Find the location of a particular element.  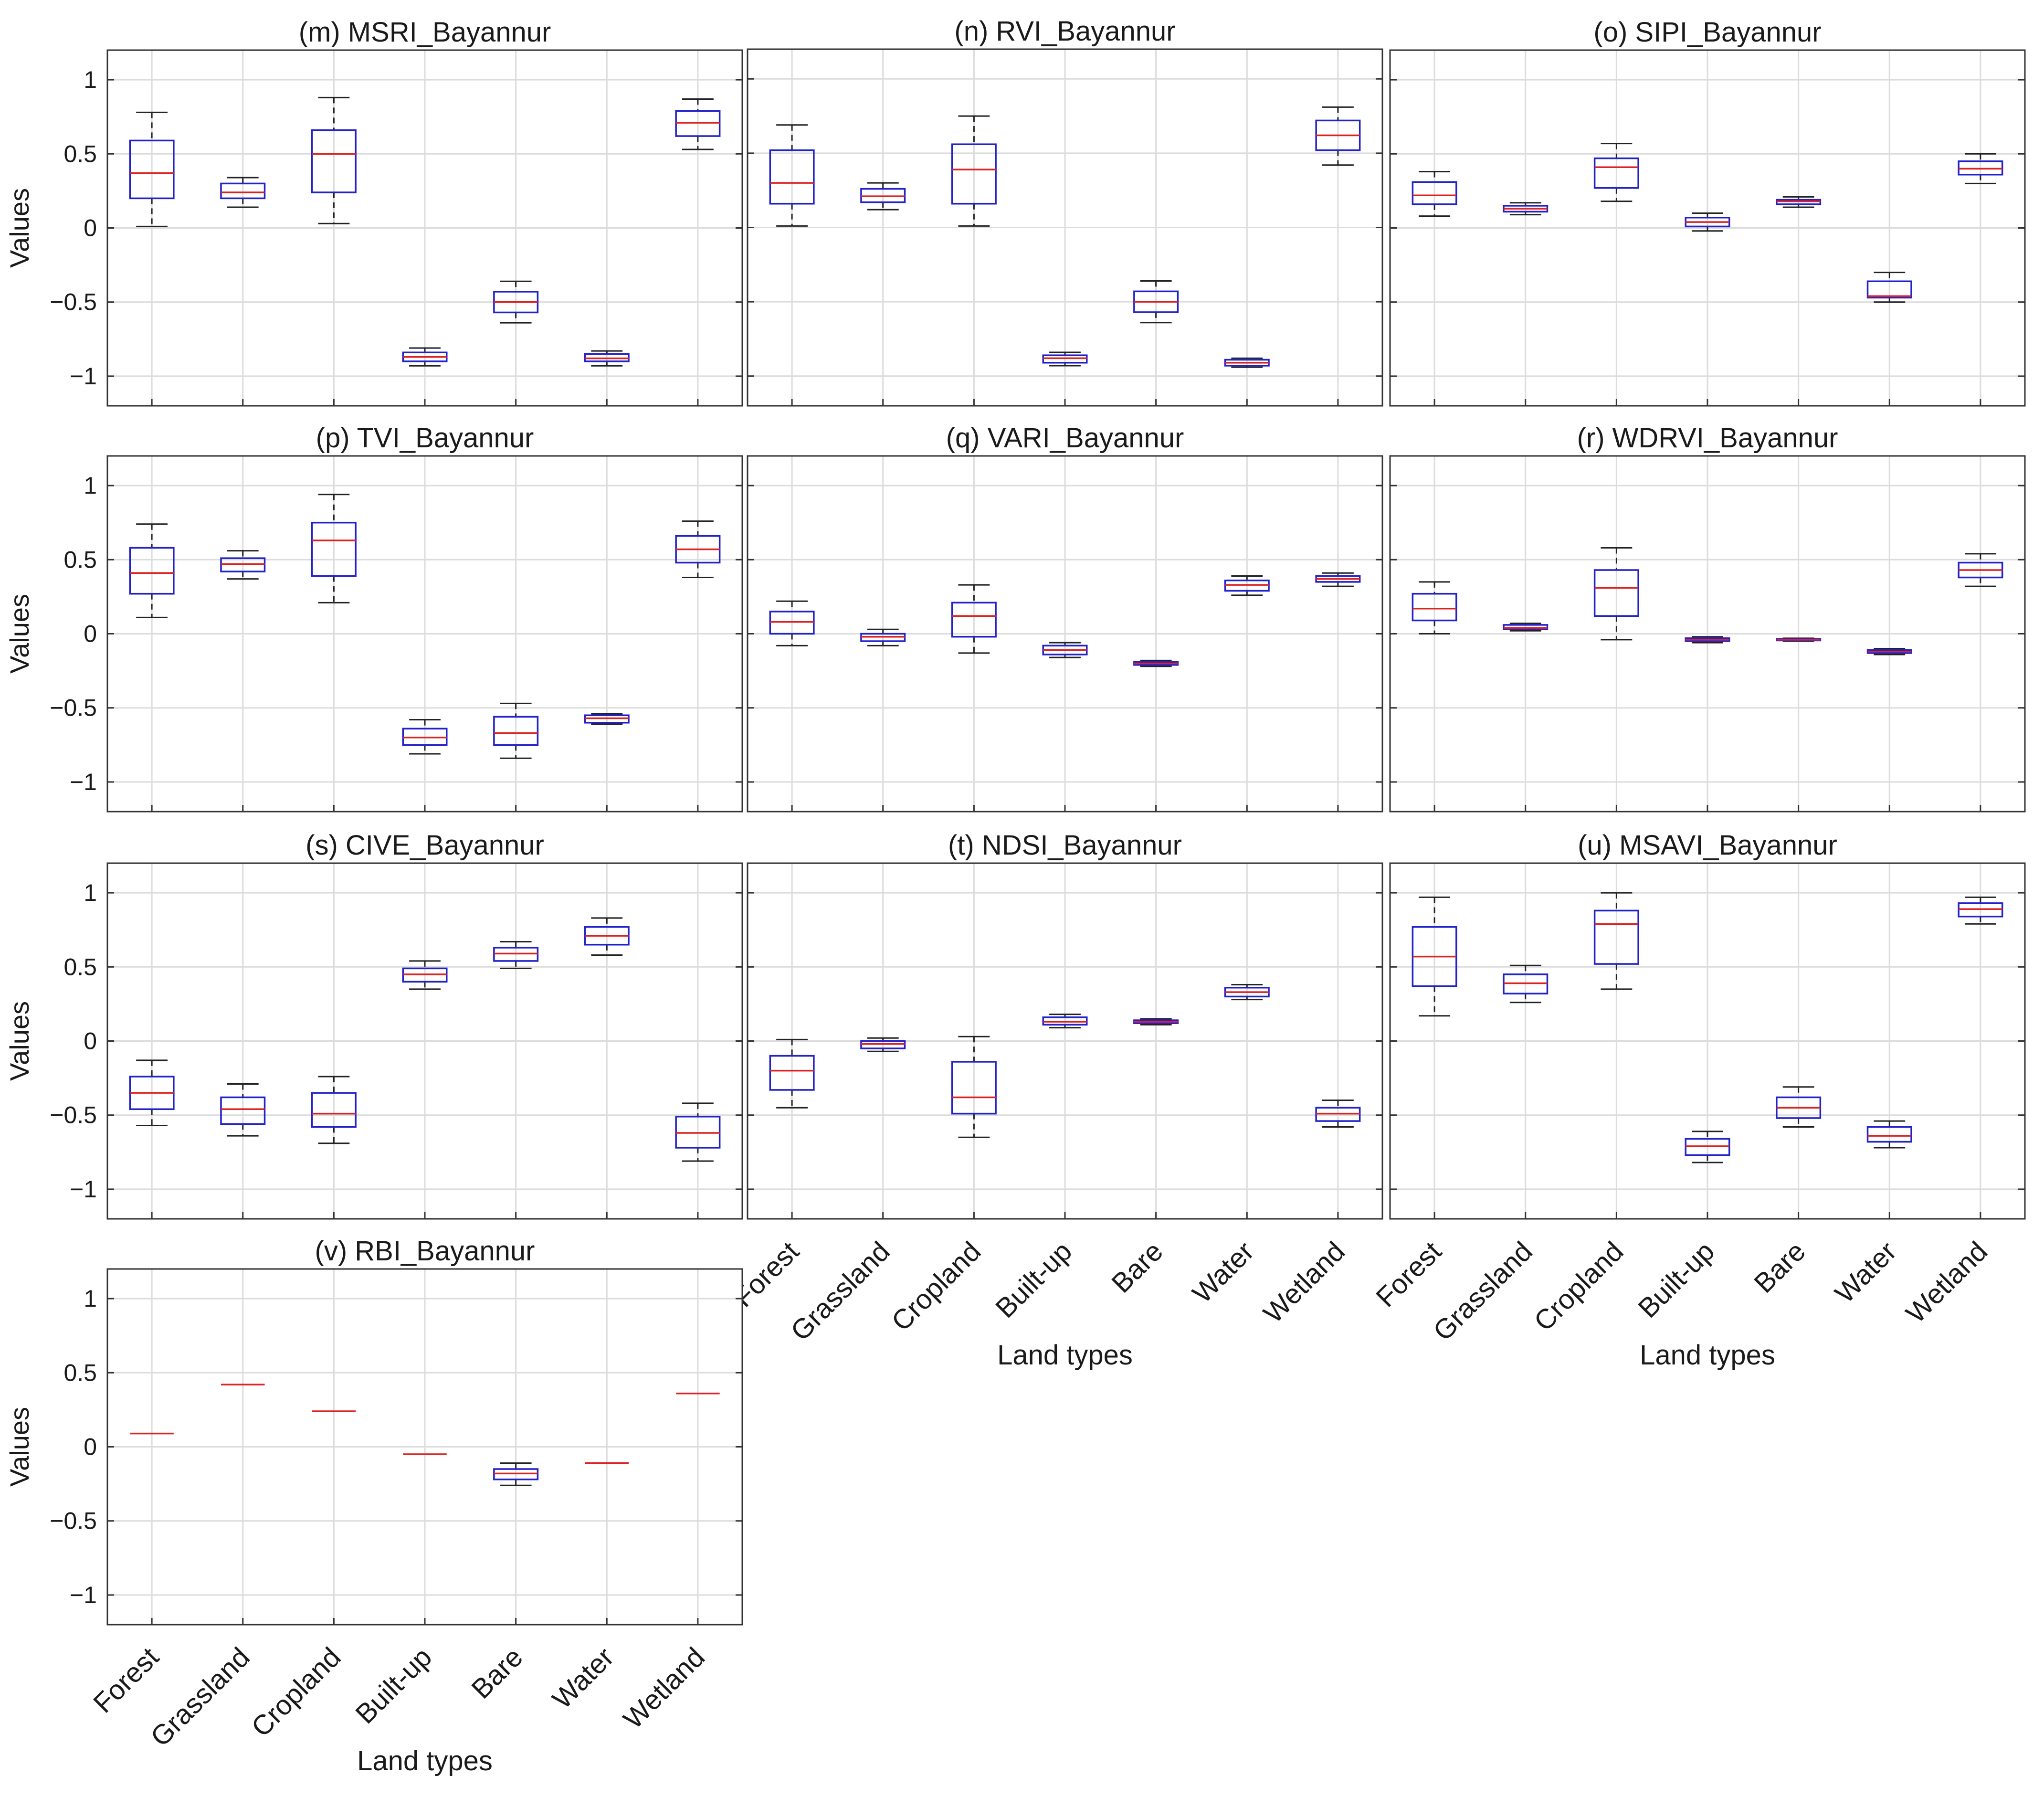

panel-6: −1 −0.5 0 0.5 1 (s) CIVE_Bayannur Values is located at coordinates (373, 1025).